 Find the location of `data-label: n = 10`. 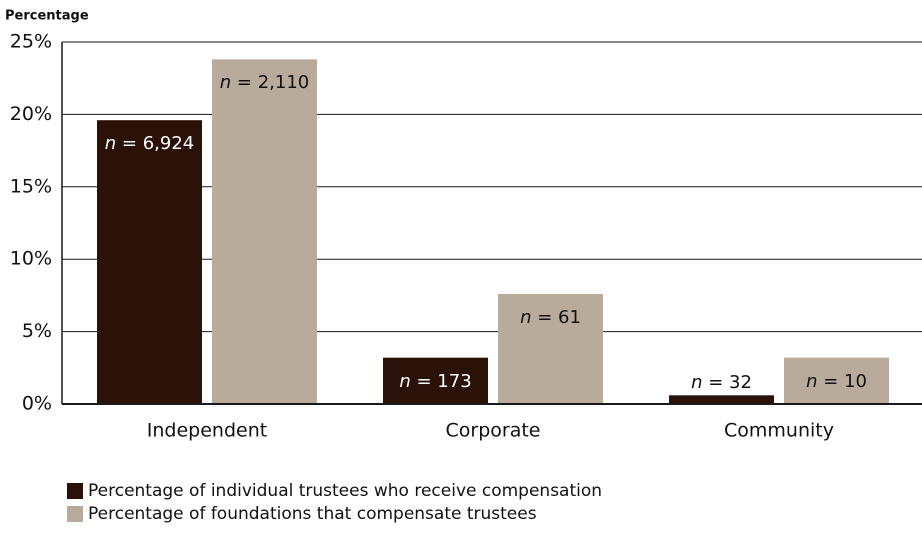

data-label: n = 10 is located at coordinates (836, 381).